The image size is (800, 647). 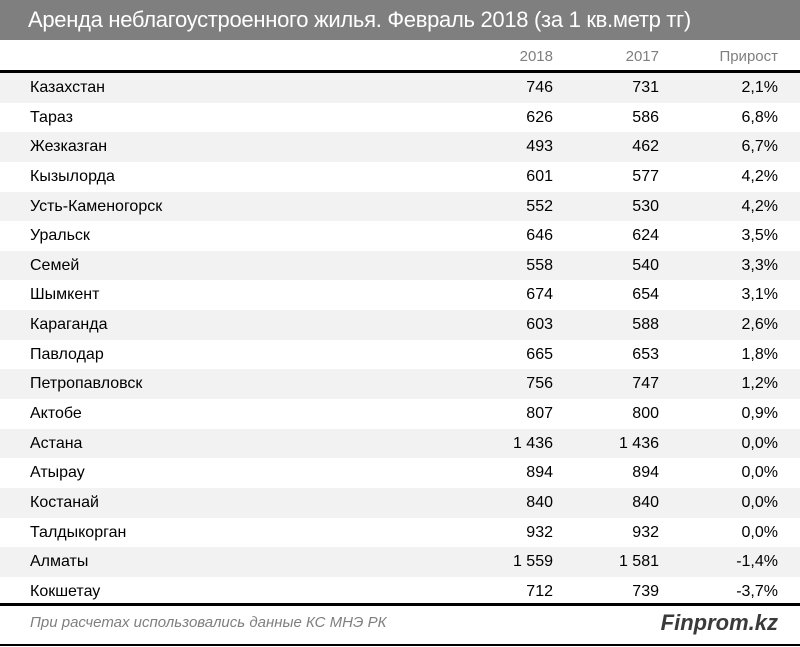 I want to click on value-2018: 601, so click(x=539, y=176).